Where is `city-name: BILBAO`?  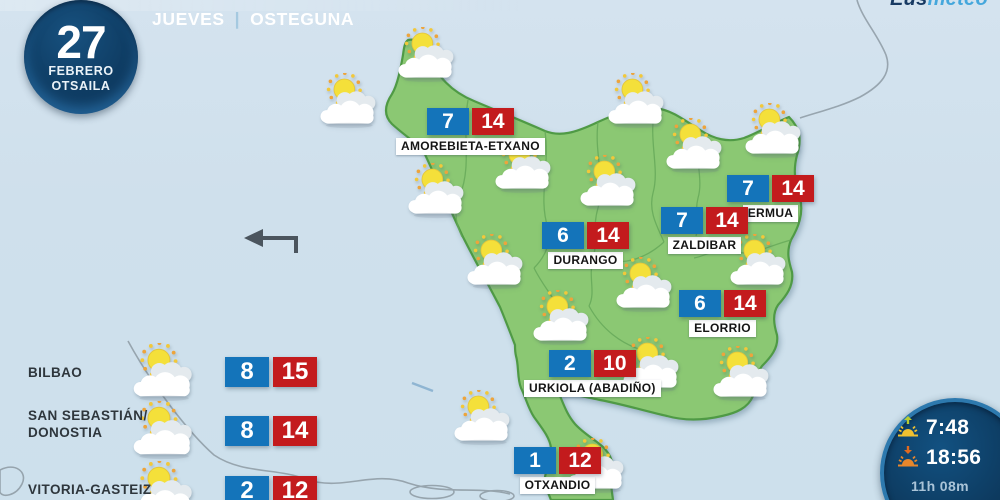 city-name: BILBAO is located at coordinates (103, 372).